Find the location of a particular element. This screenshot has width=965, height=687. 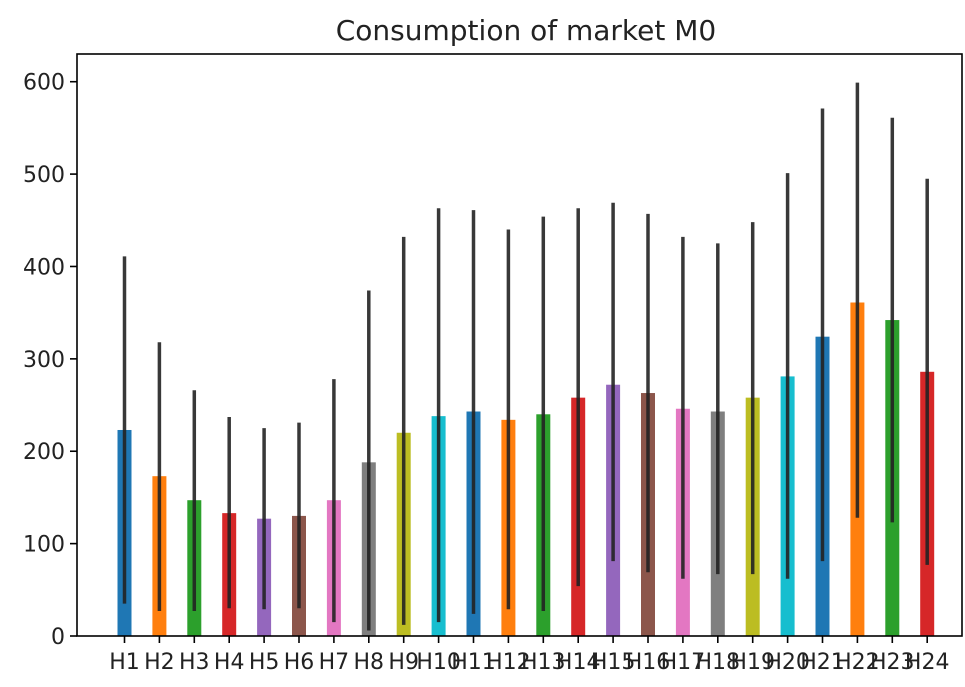

y-tick-label: 500 is located at coordinates (44, 175).